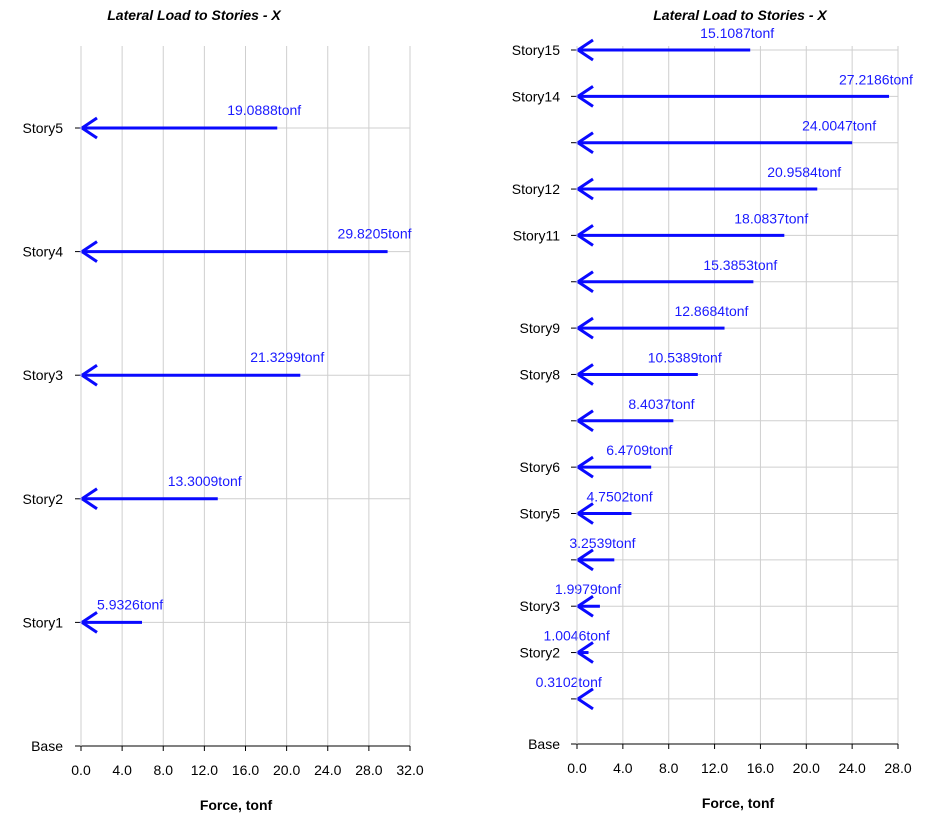 This screenshot has width=941, height=821. I want to click on right-data-label: 12.8684tonf, so click(711, 311).